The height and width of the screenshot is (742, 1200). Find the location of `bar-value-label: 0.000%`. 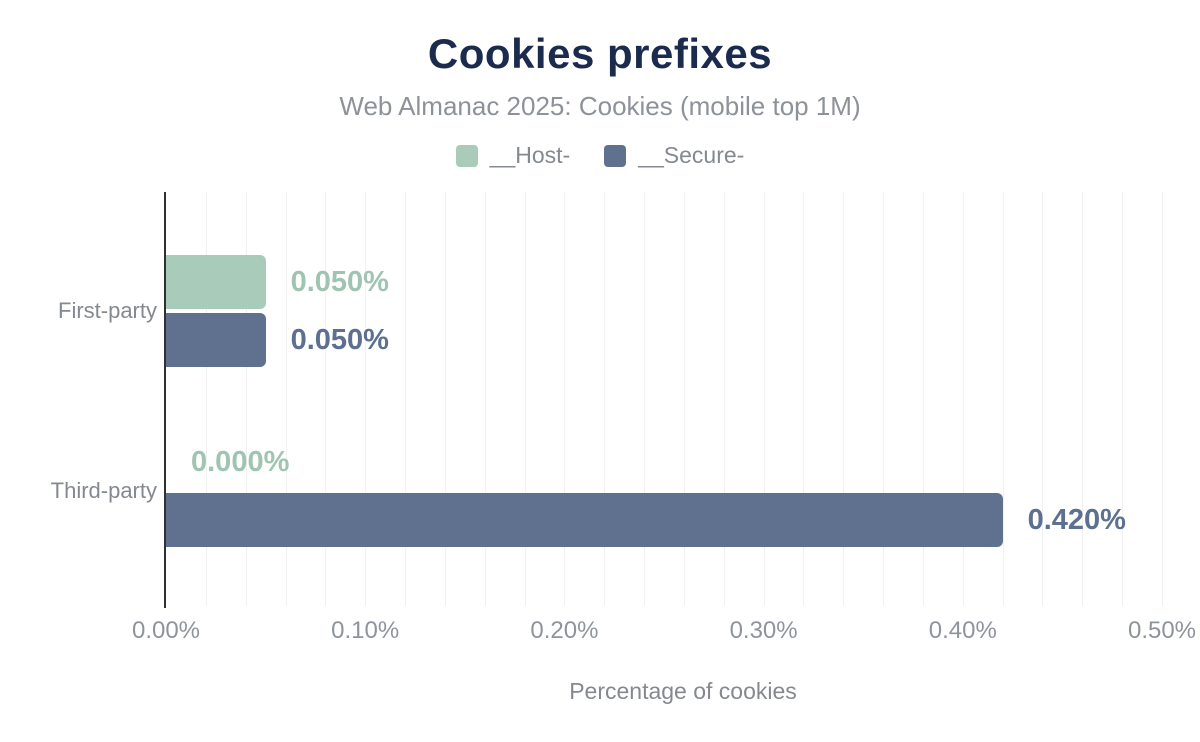

bar-value-label: 0.000% is located at coordinates (240, 462).